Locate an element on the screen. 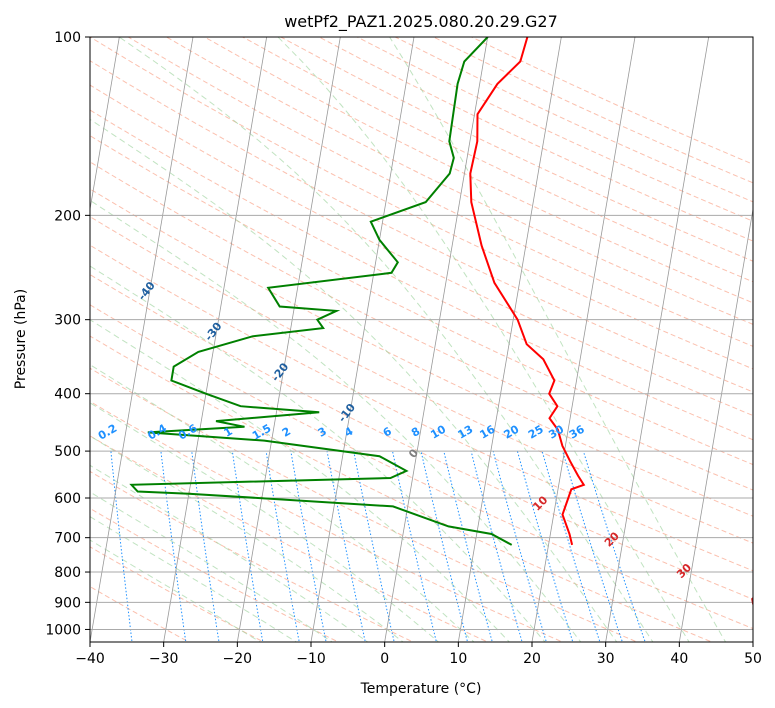  y-tick-label: 700 is located at coordinates (67, 539).